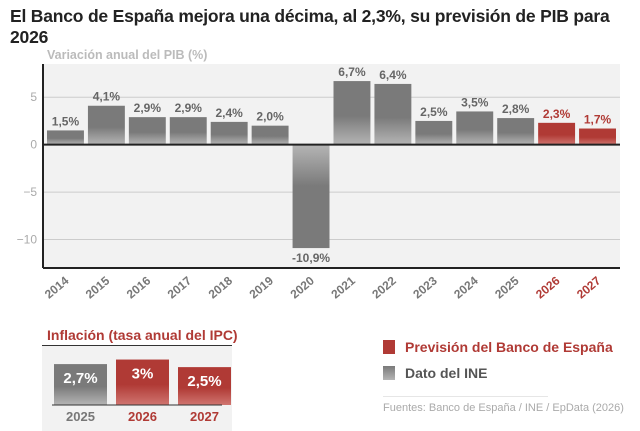  What do you see at coordinates (393, 75) in the screenshot?
I see `data-label: 6,4%` at bounding box center [393, 75].